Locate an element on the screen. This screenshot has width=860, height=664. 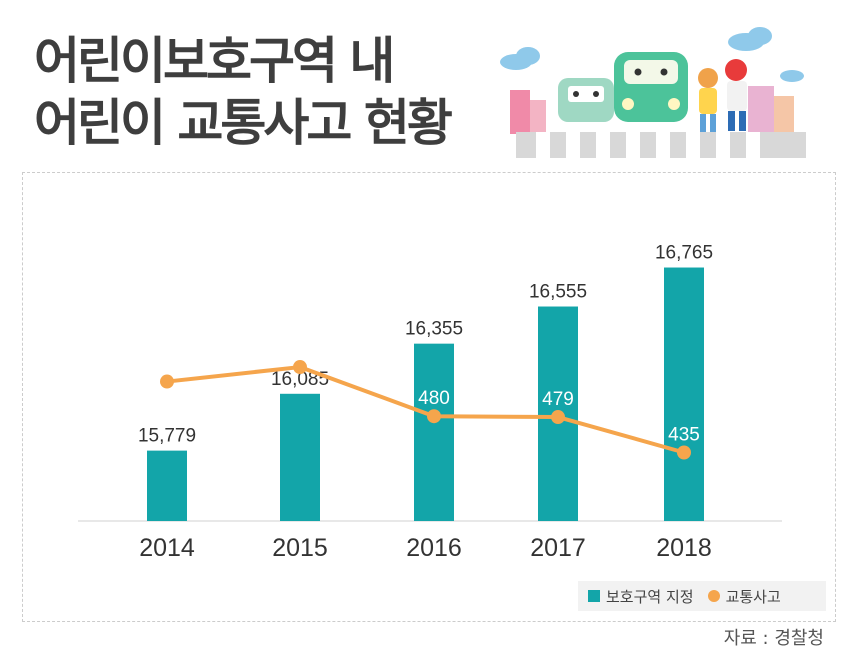
legend-item-line: 교통사고 is located at coordinates (744, 596).